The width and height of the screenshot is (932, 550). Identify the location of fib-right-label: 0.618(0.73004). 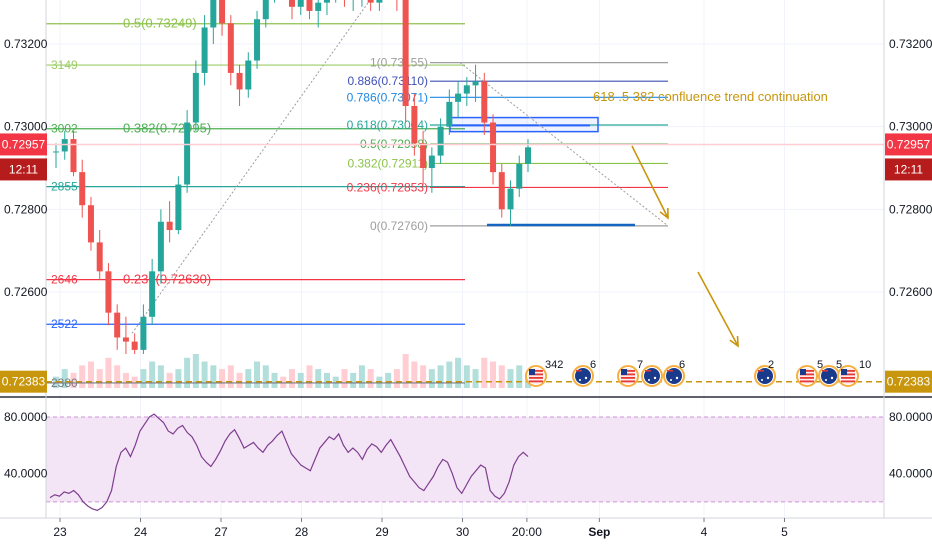
(387, 125).